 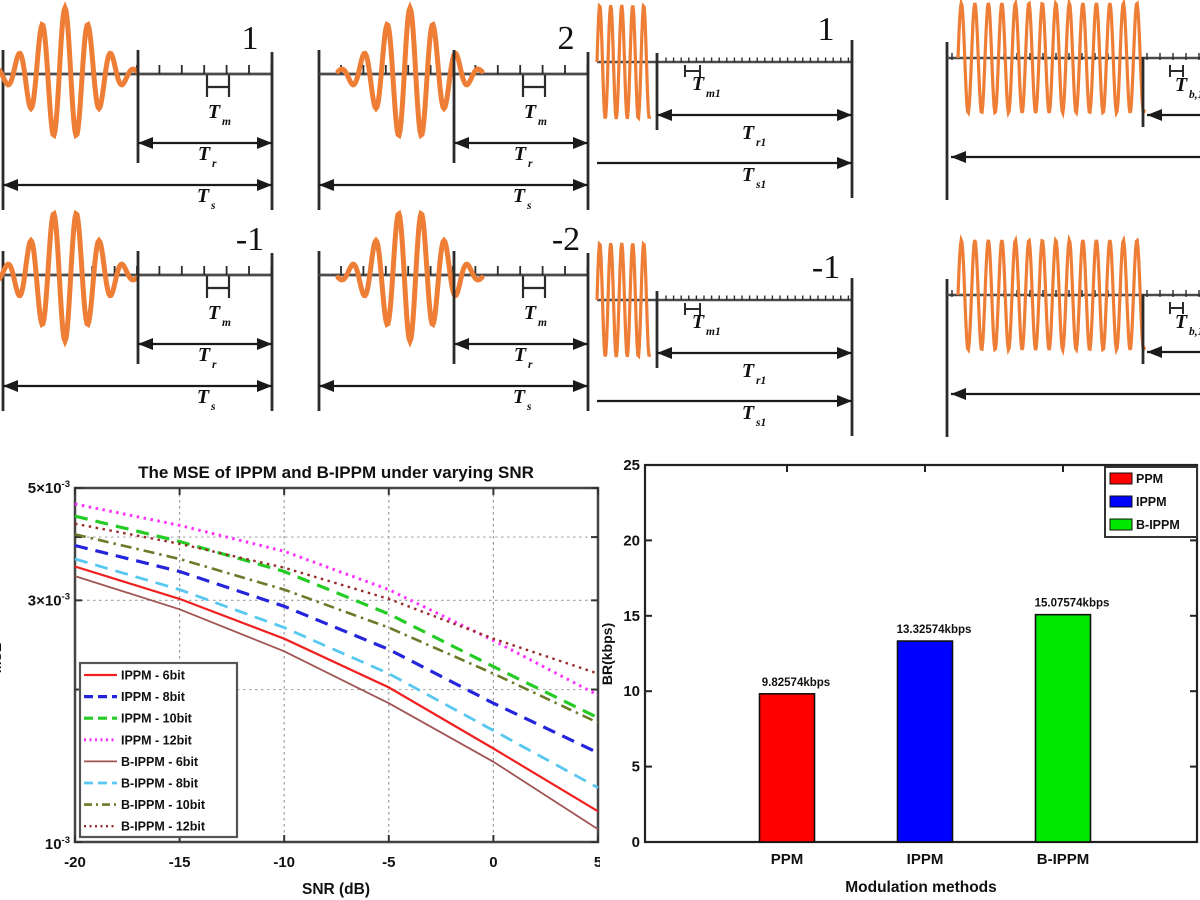 I want to click on bar-value-label: 9.82574kbps, so click(x=796, y=683).